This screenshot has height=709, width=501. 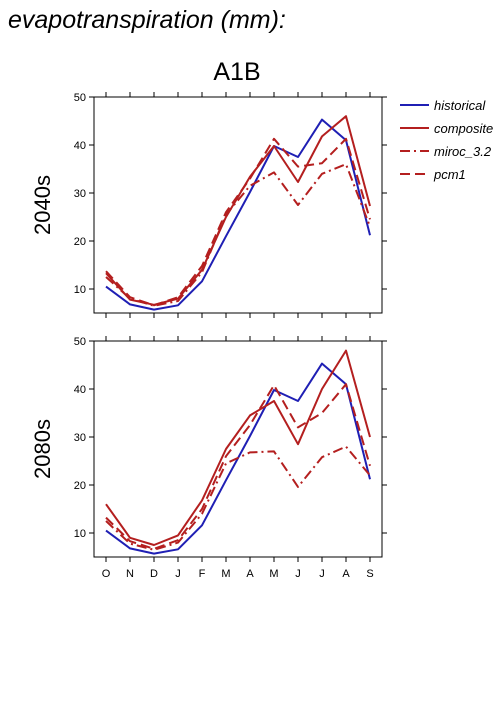 What do you see at coordinates (147, 20) in the screenshot?
I see `page-title: evapotranspiration (mm):` at bounding box center [147, 20].